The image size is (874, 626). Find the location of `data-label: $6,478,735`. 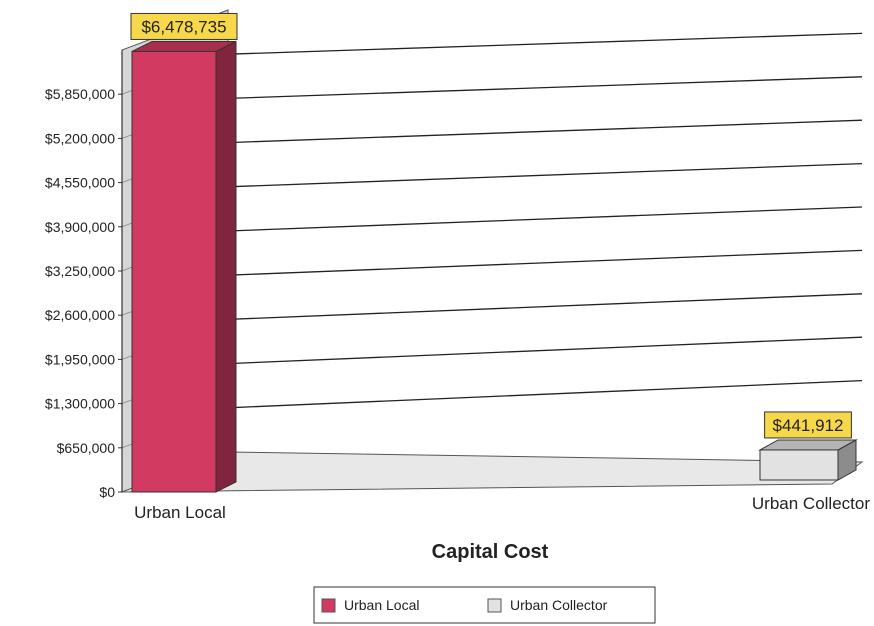

data-label: $6,478,735 is located at coordinates (184, 26).